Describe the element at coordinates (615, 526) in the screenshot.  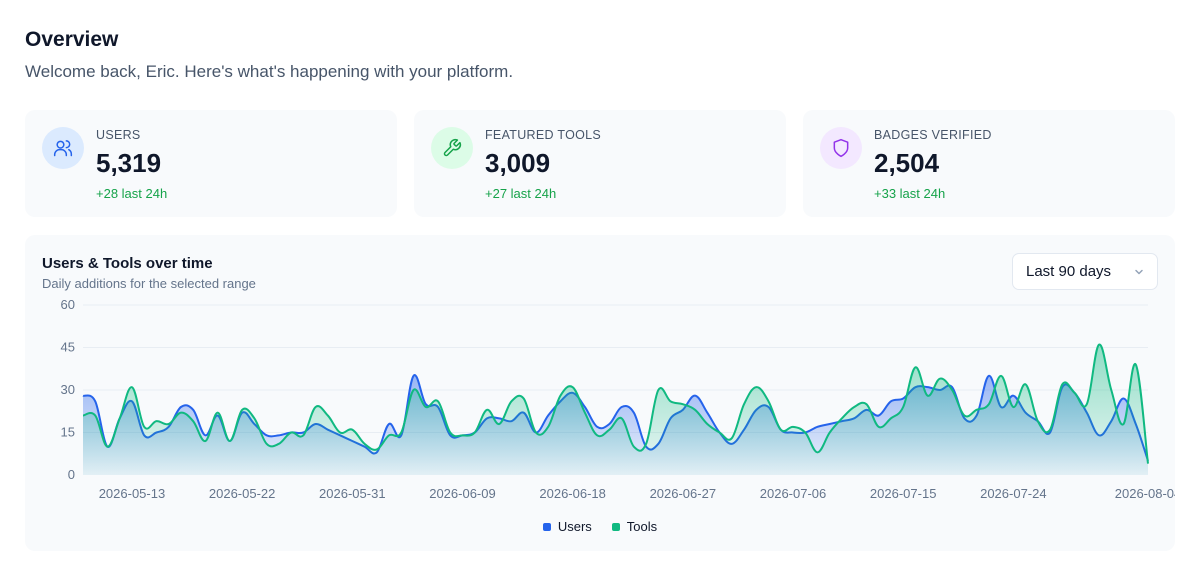
I see `legend-swatch-tools` at that location.